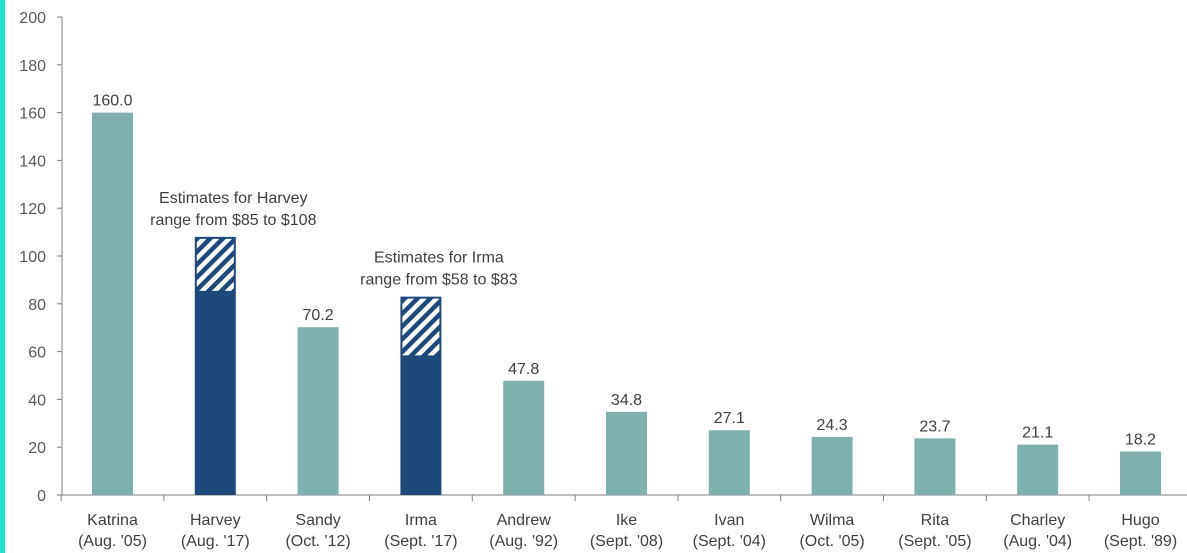  I want to click on x-label-date-hugo: (Sept. '89), so click(1140, 541).